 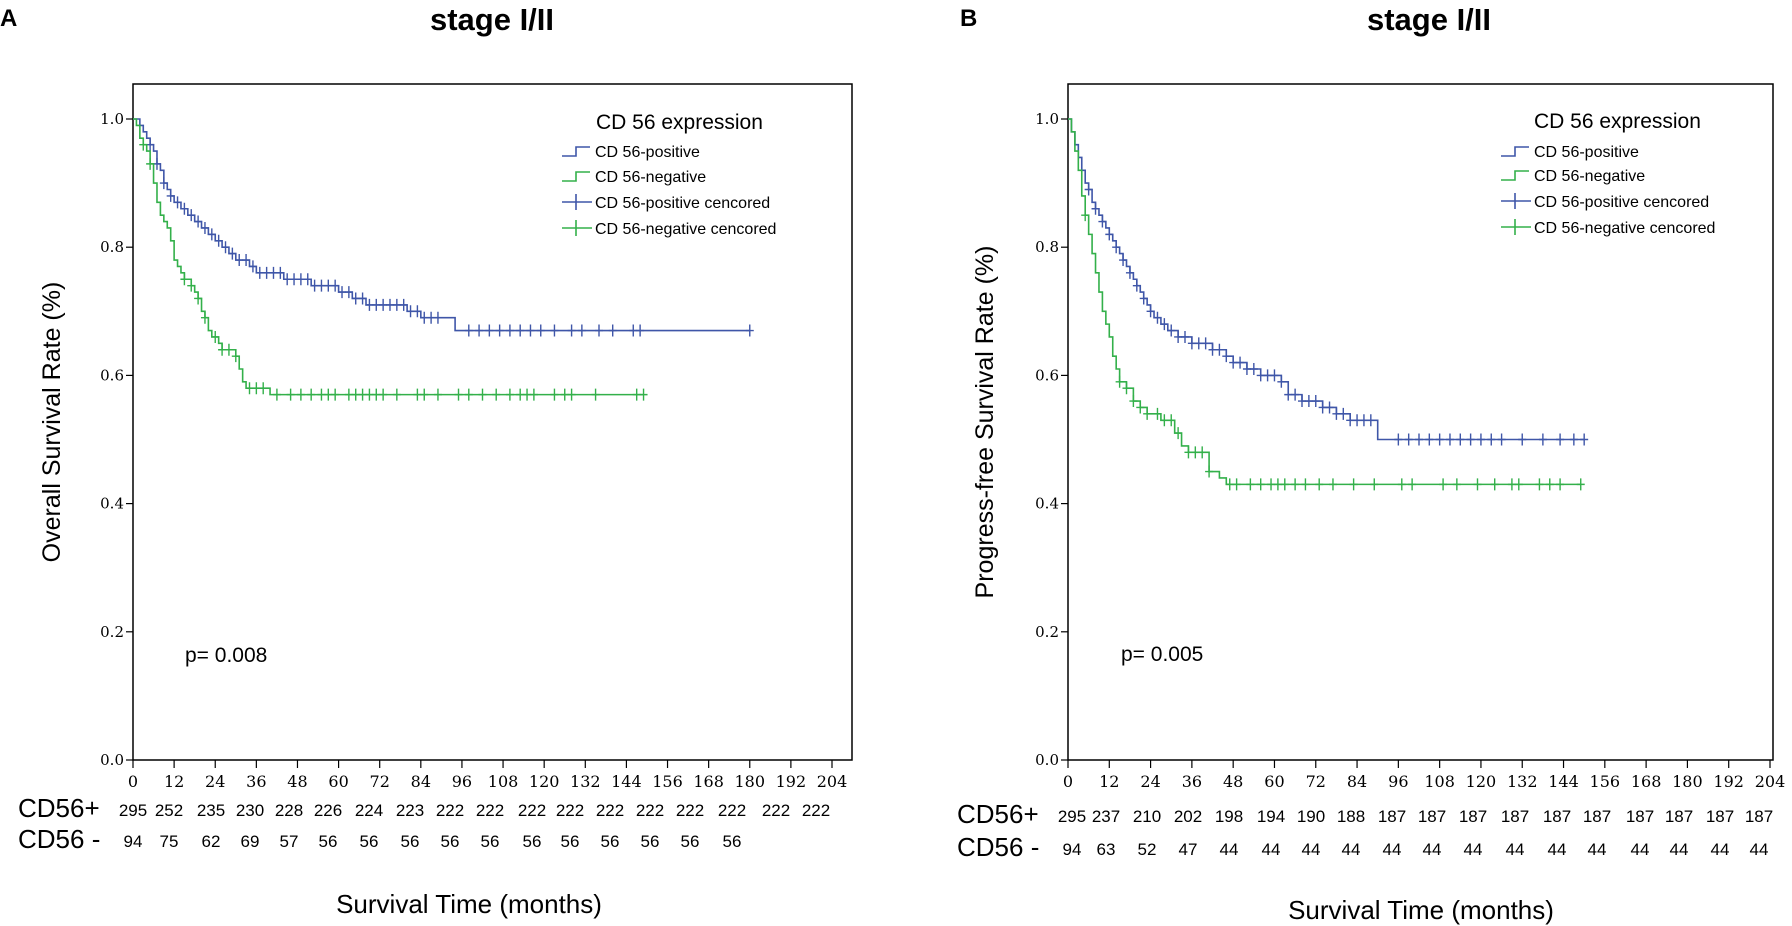 What do you see at coordinates (1233, 781) in the screenshot?
I see `x-tick-label: 48` at bounding box center [1233, 781].